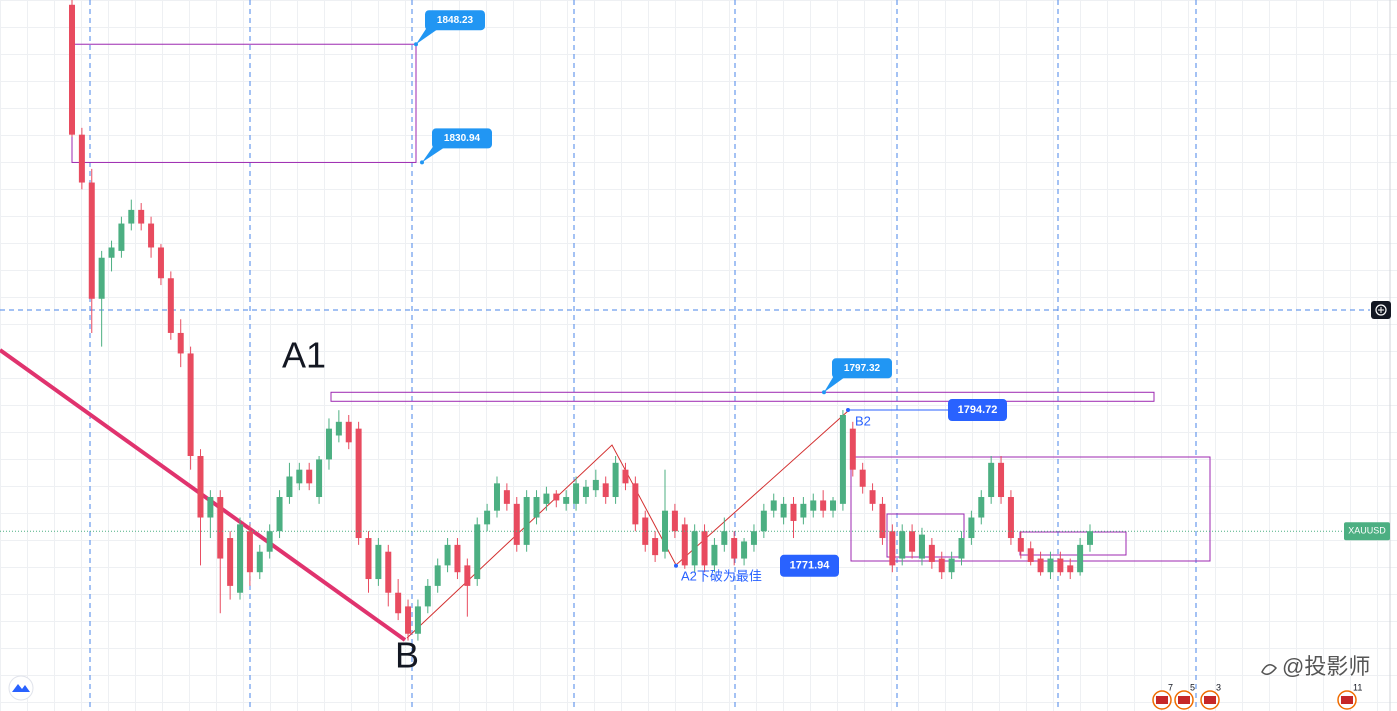 This screenshot has width=1397, height=711. Describe the element at coordinates (1381, 310) in the screenshot. I see `crosshair-button` at that location.